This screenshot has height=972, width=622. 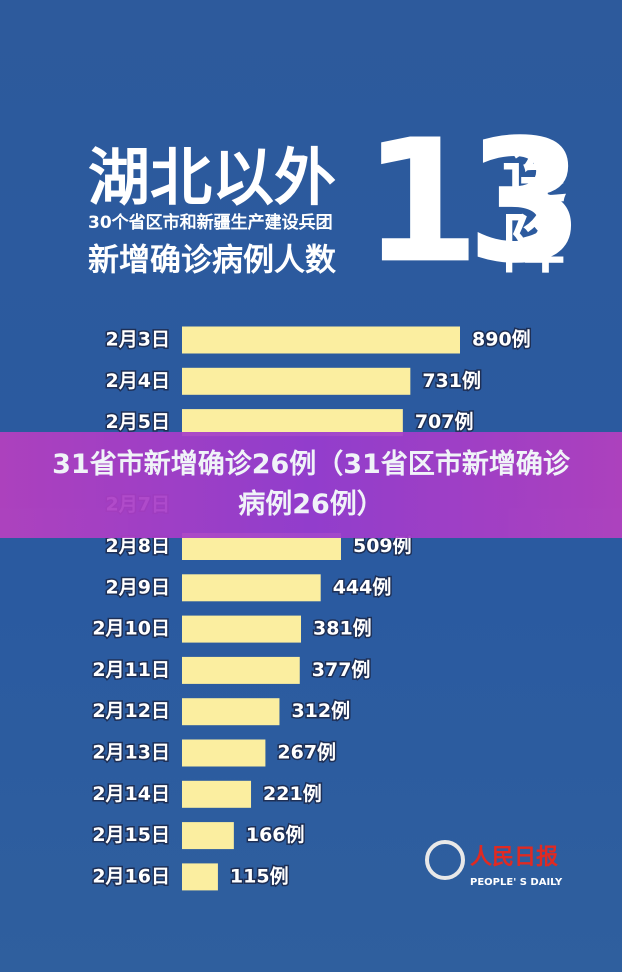 I want to click on value-label: 377例, so click(x=341, y=669).